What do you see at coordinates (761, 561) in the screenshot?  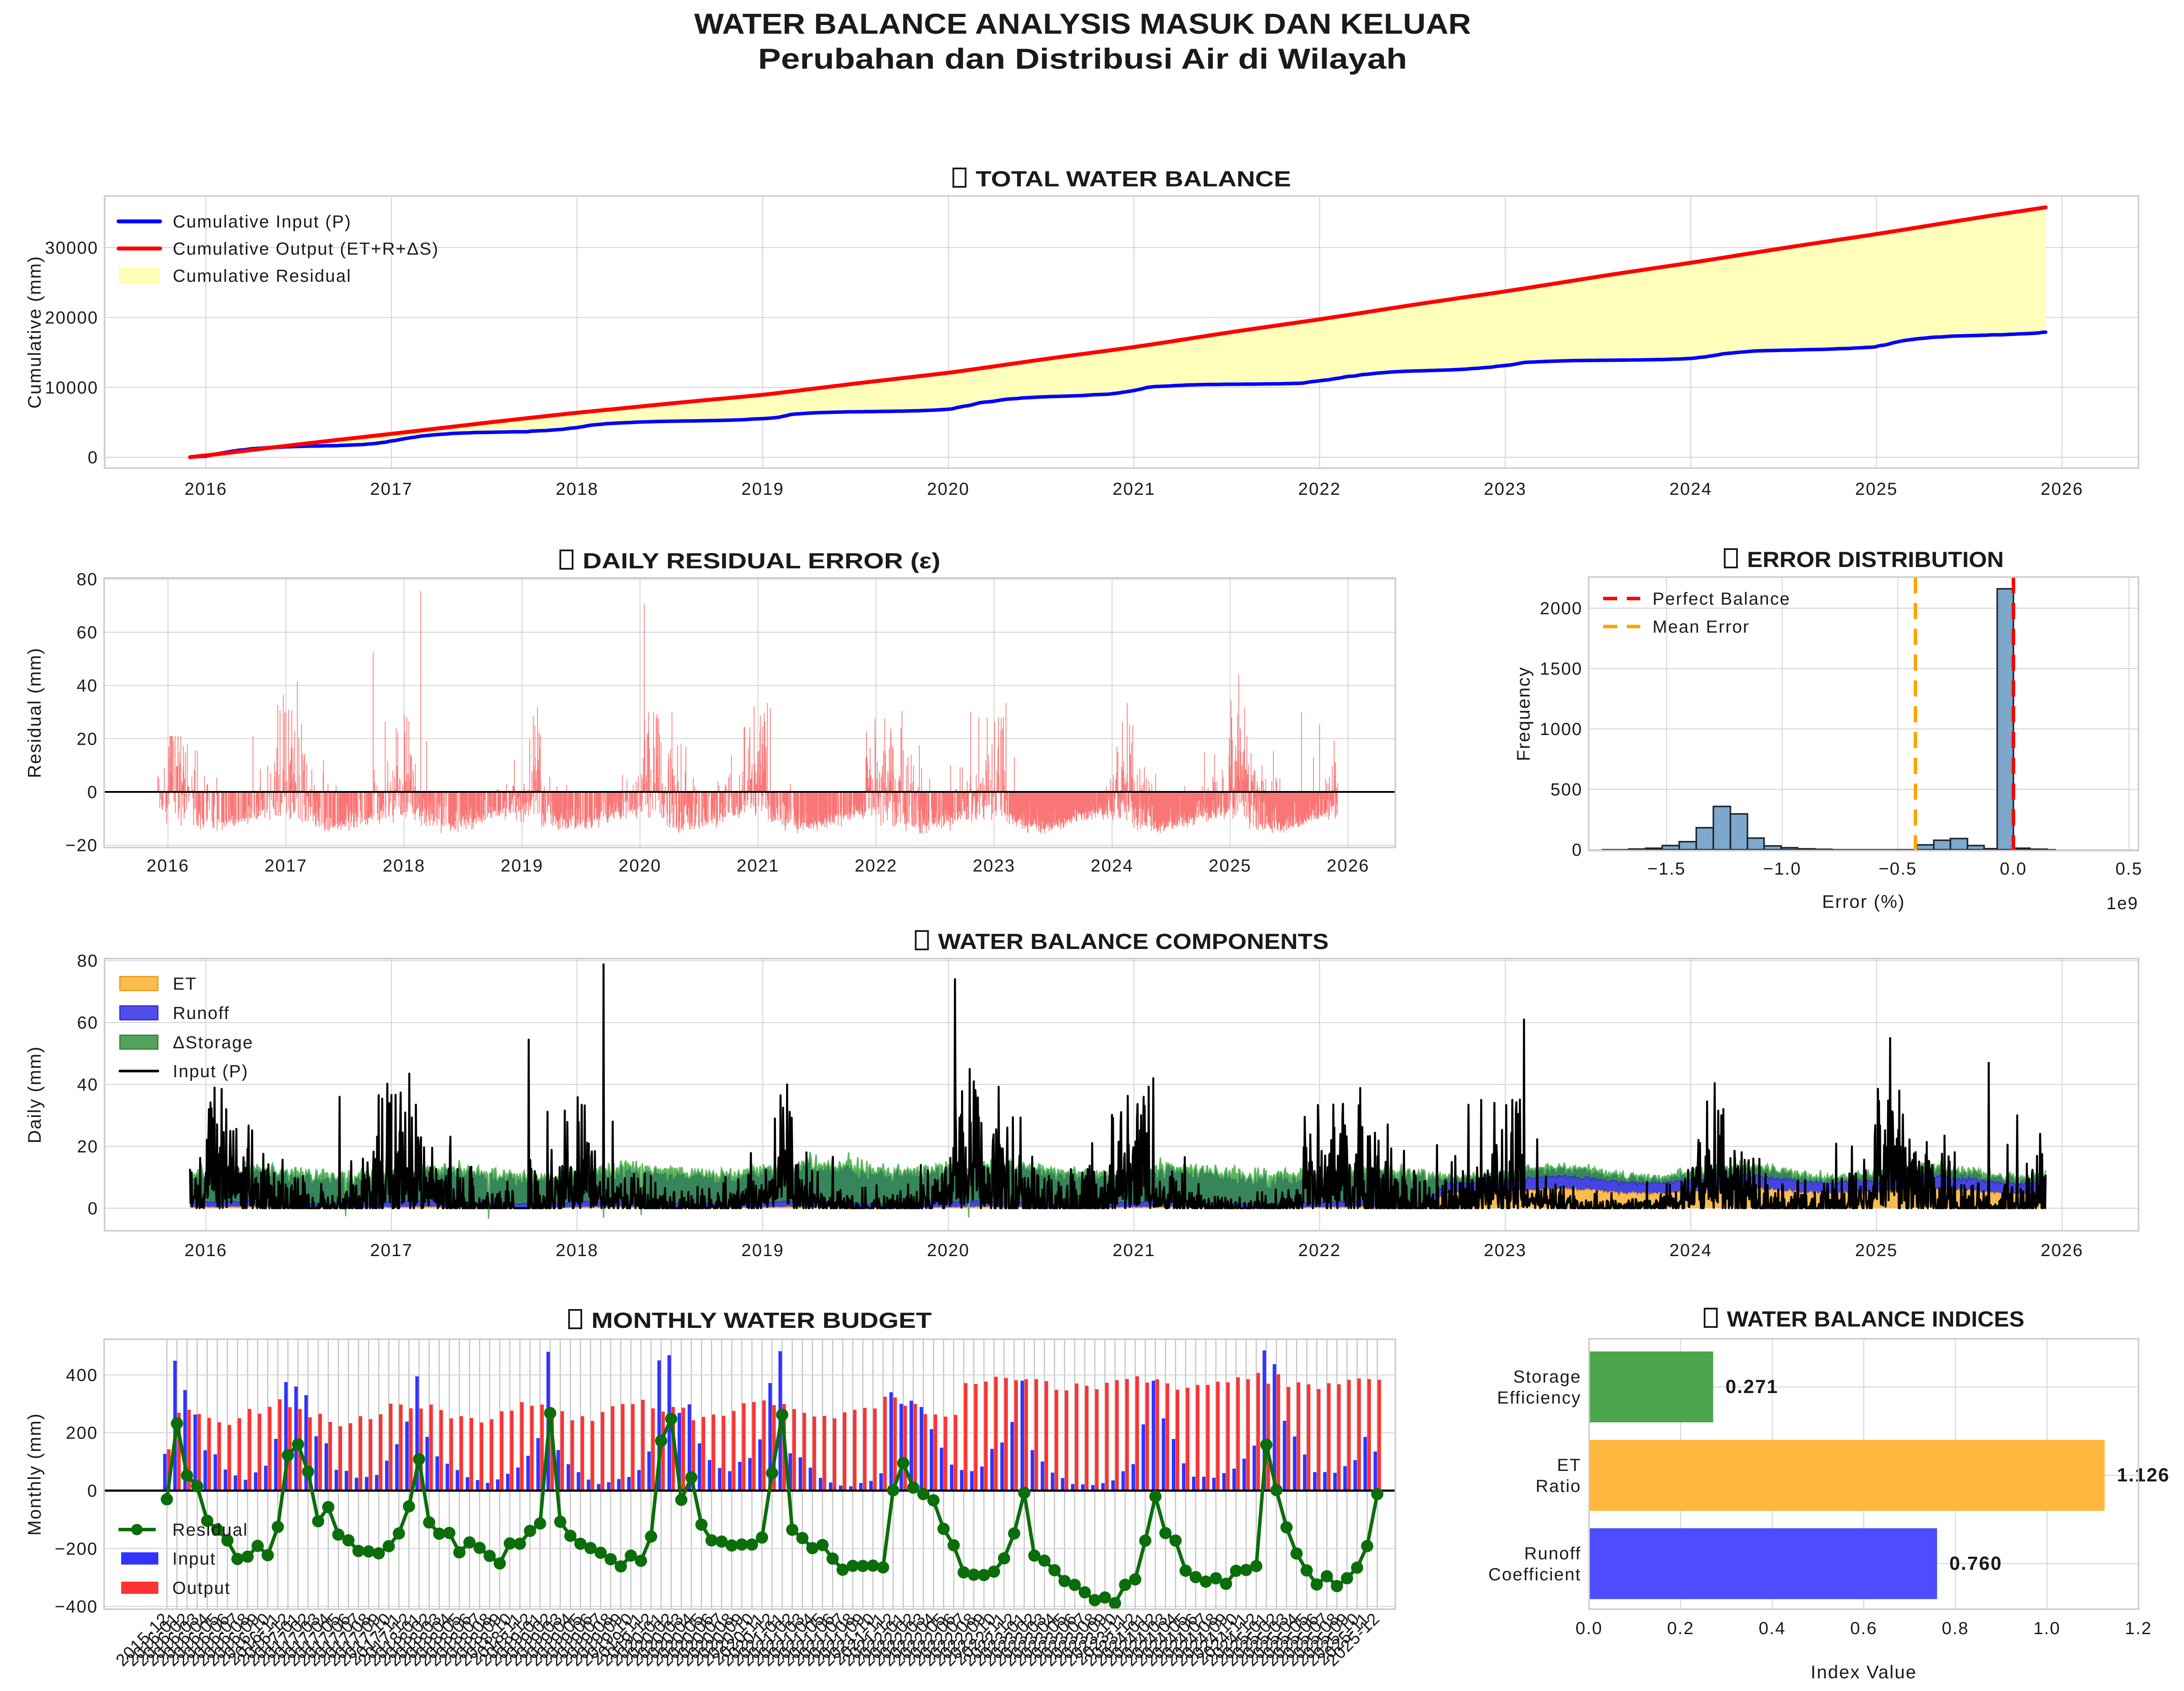 I see `svg-text: DAILY RESIDUAL ERROR (ε)` at bounding box center [761, 561].